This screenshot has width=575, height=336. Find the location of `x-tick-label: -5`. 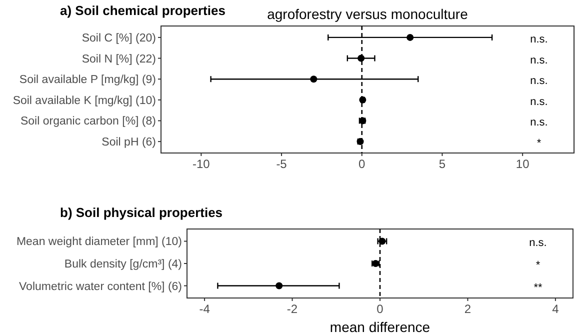

x-tick-label: -5 is located at coordinates (282, 164).